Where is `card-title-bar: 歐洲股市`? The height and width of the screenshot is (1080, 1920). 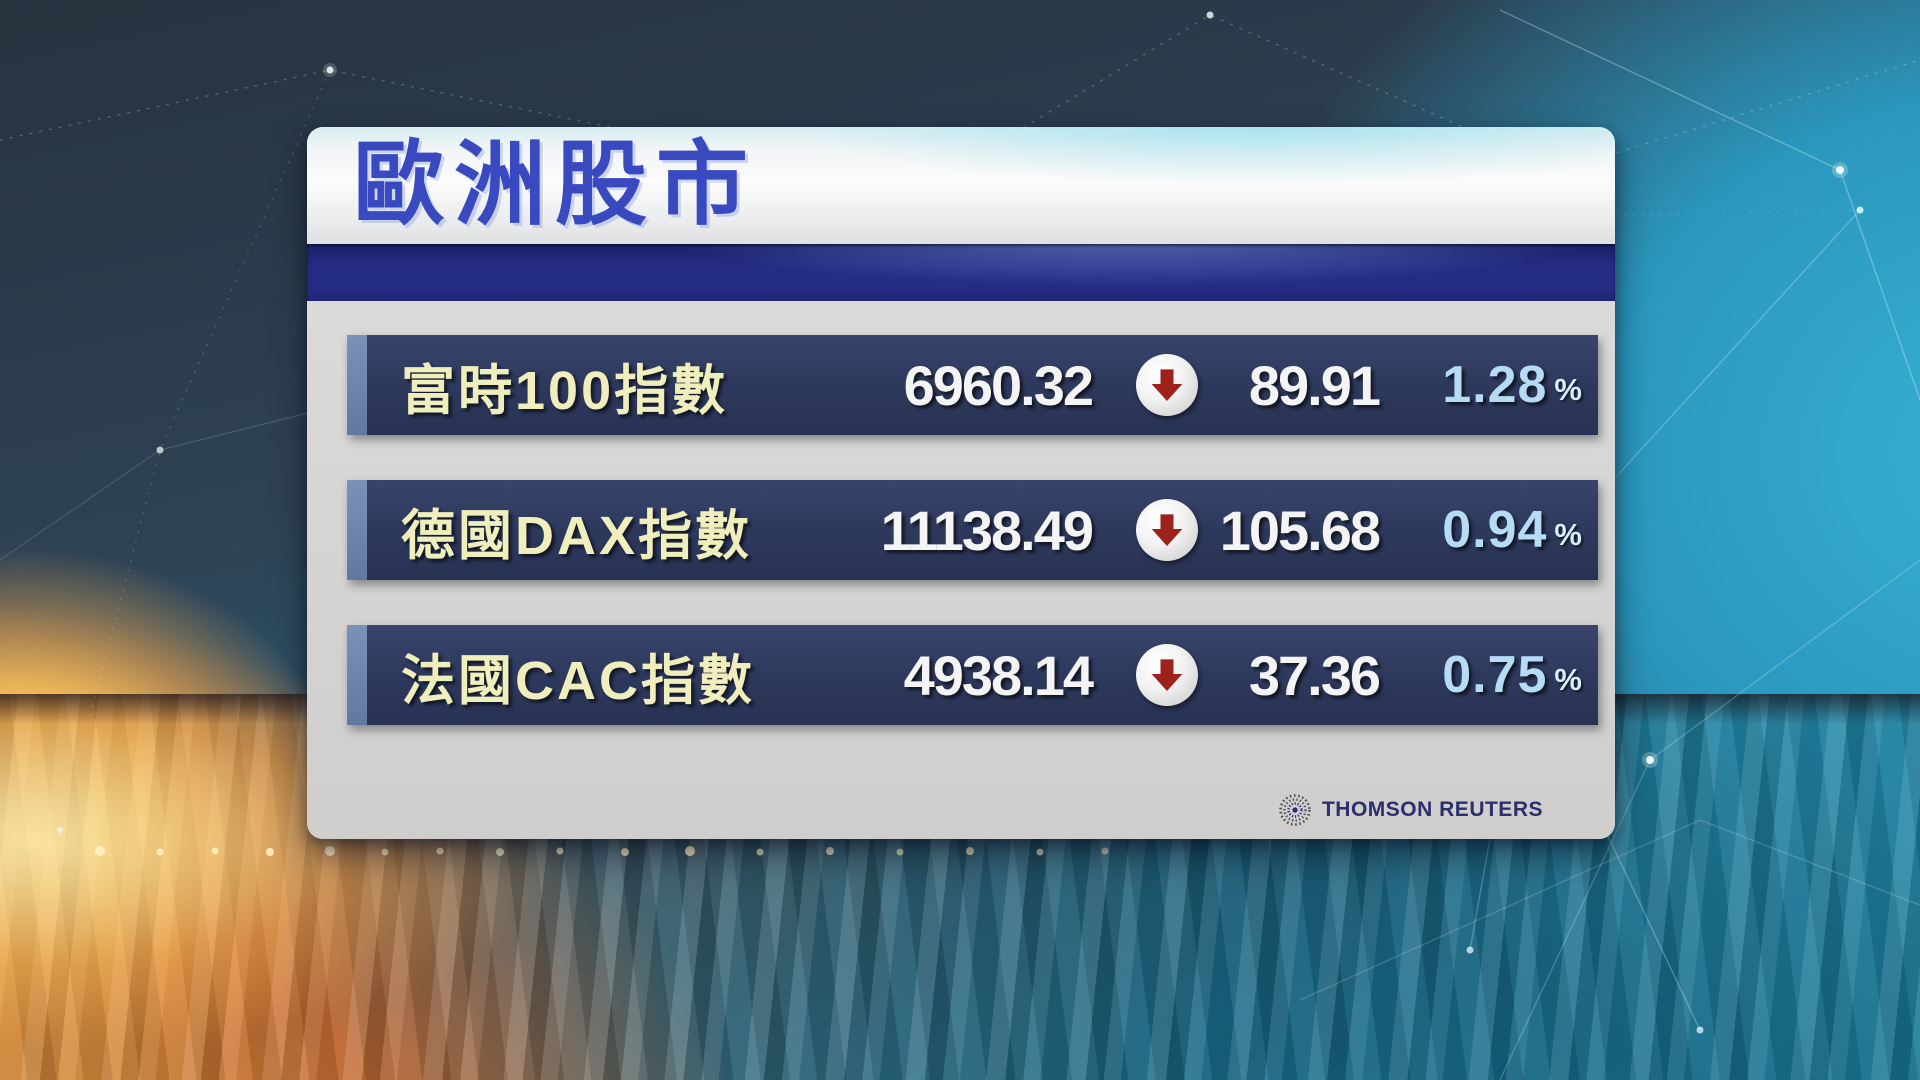
card-title-bar: 歐洲股市 is located at coordinates (961, 185).